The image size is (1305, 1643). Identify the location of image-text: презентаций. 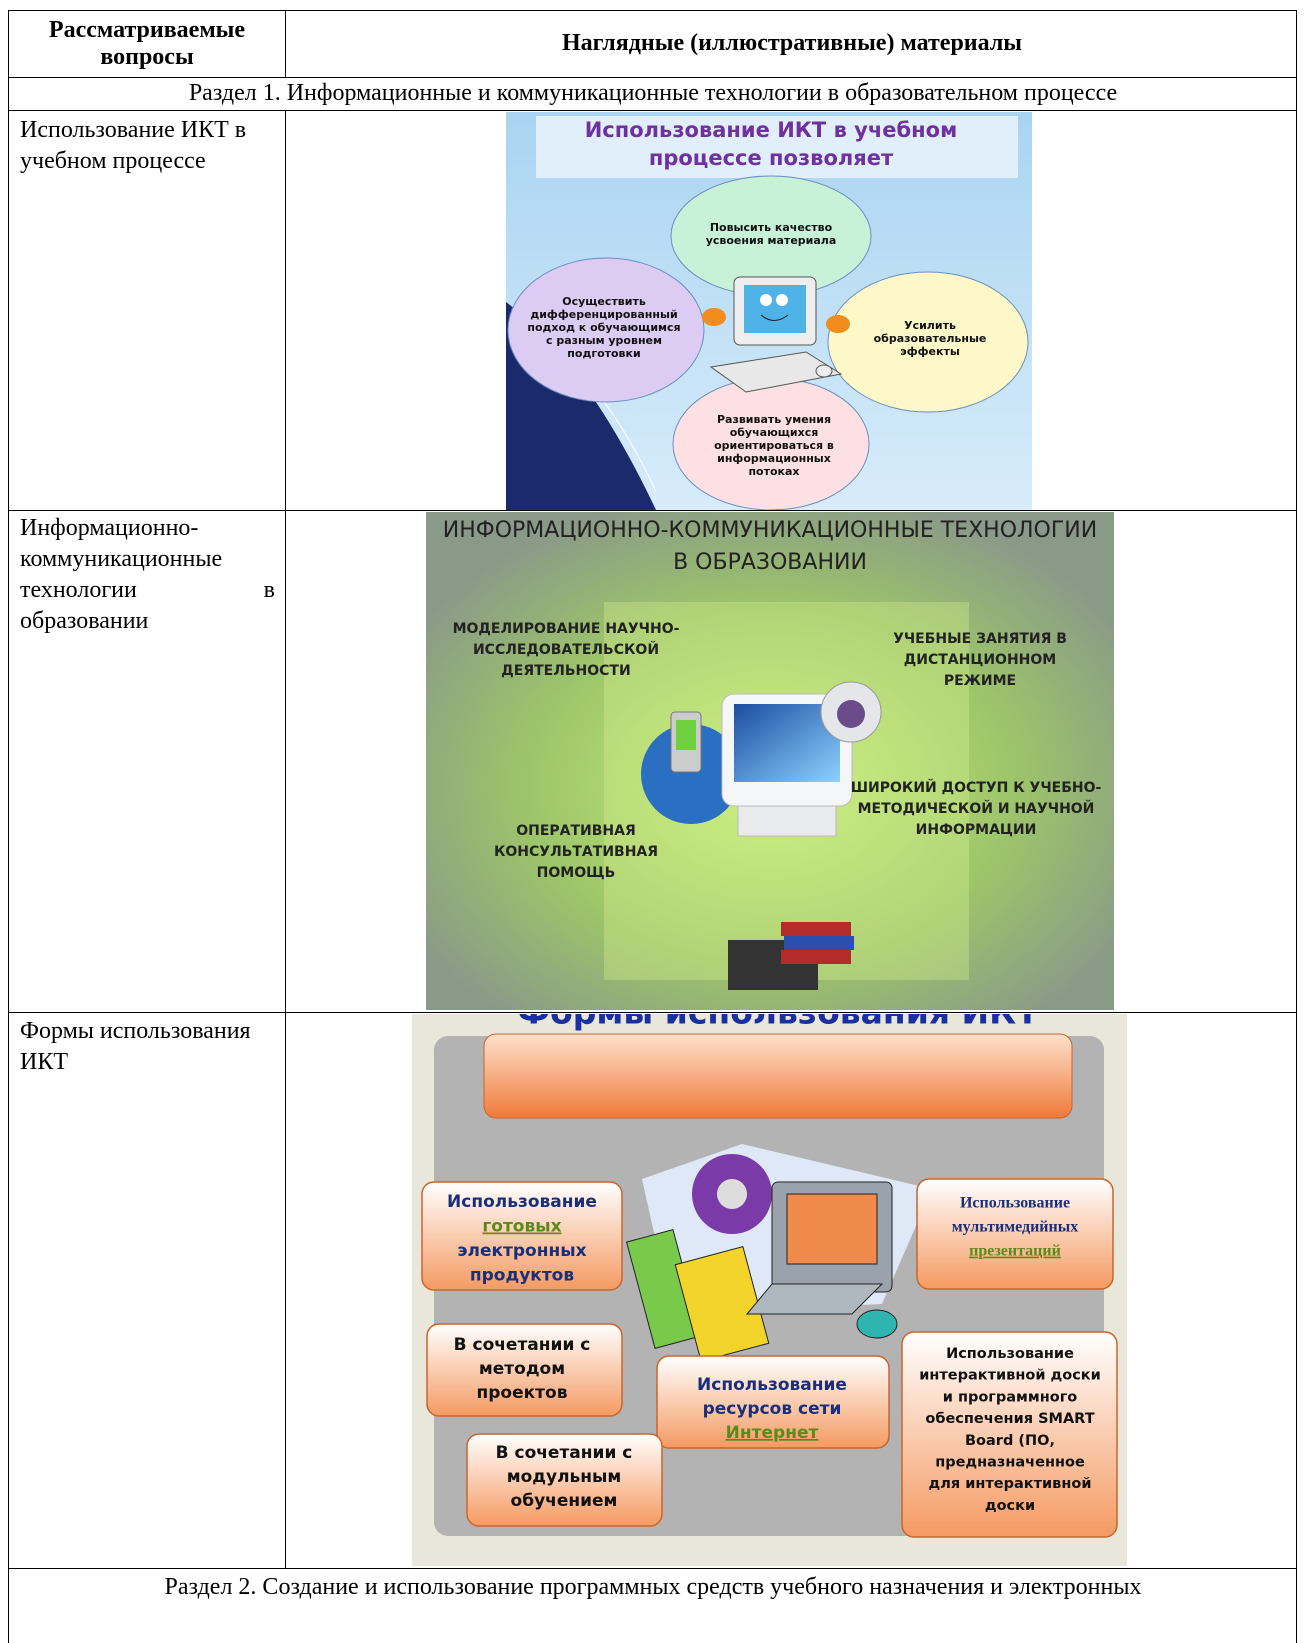
(1015, 1251).